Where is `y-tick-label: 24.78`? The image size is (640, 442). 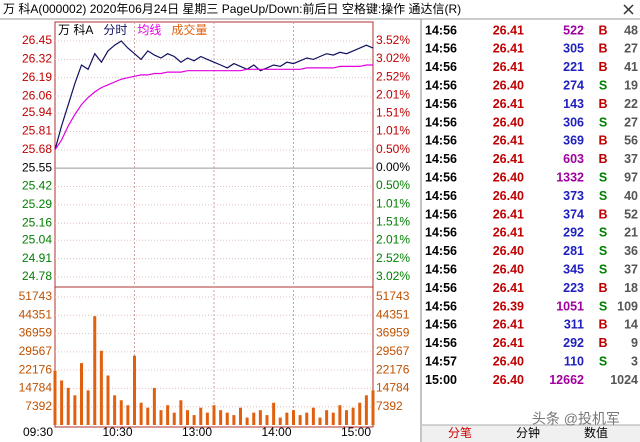 y-tick-label: 24.78 is located at coordinates (37, 276).